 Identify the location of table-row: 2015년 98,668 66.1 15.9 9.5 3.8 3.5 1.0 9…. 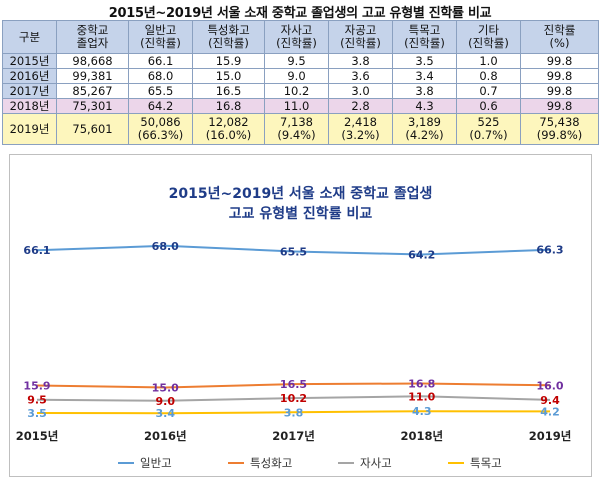
(300, 61).